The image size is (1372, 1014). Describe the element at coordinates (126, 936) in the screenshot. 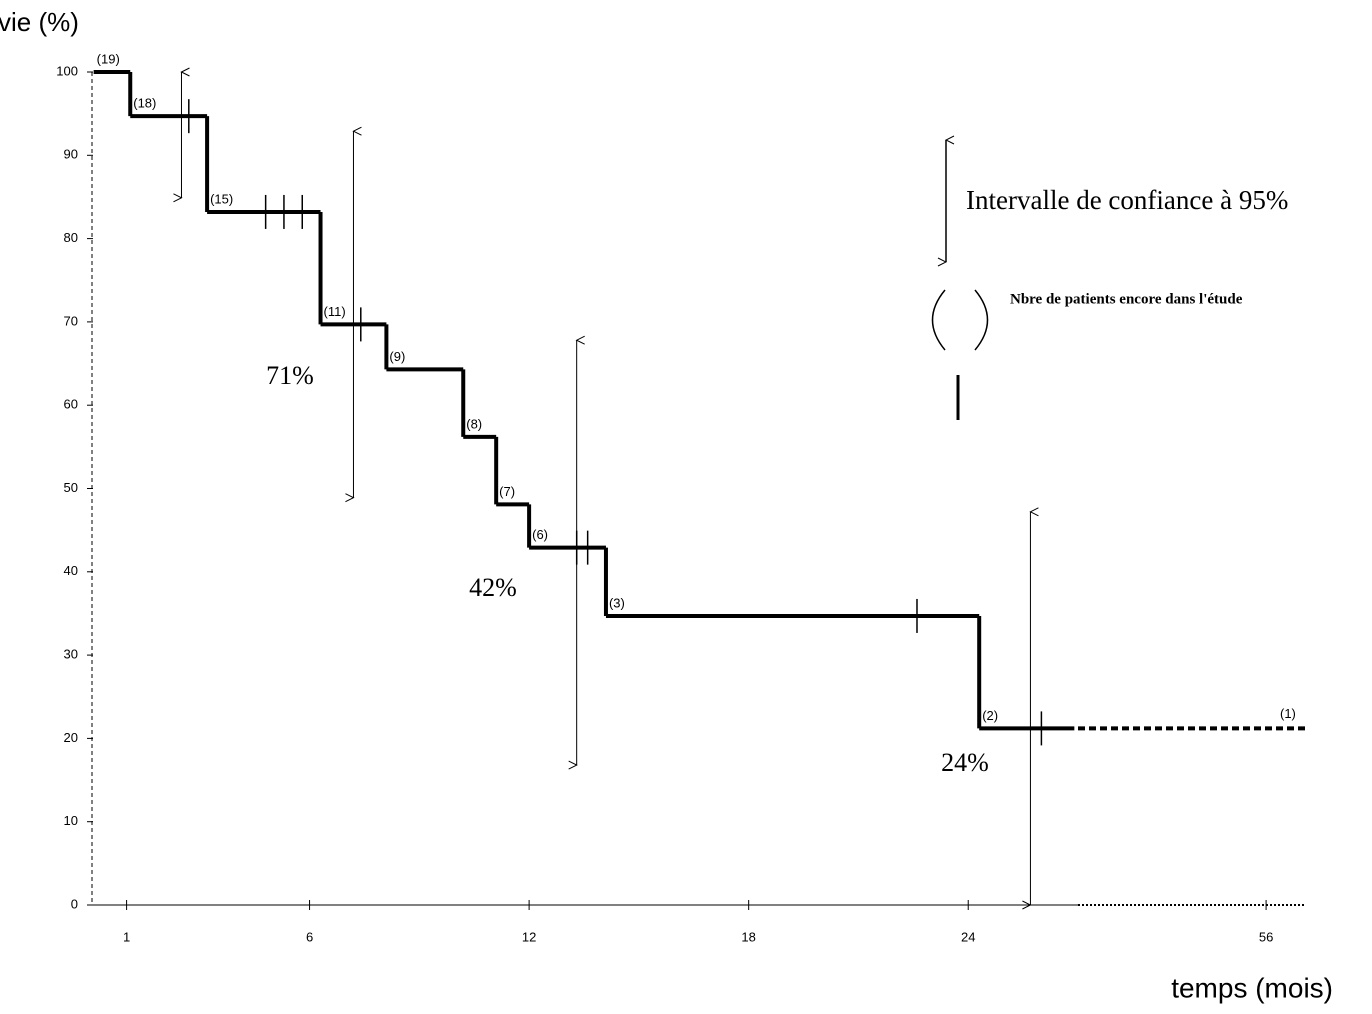

I see `x-tick-label: 1` at that location.